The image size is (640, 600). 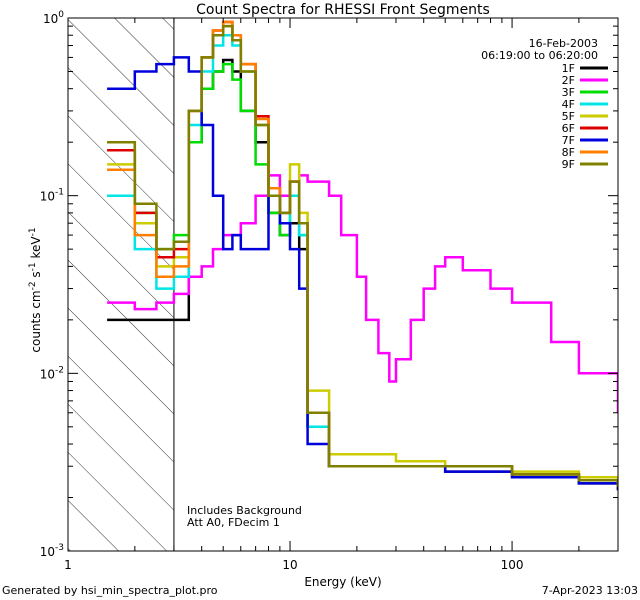 I want to click on y-axis-label: counts cm-2 s-1 keV-1, so click(x=35, y=289).